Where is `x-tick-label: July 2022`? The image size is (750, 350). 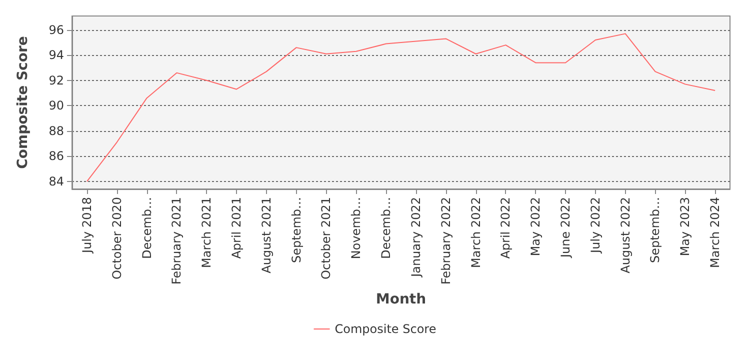
x-tick-label: July 2022 is located at coordinates (595, 225).